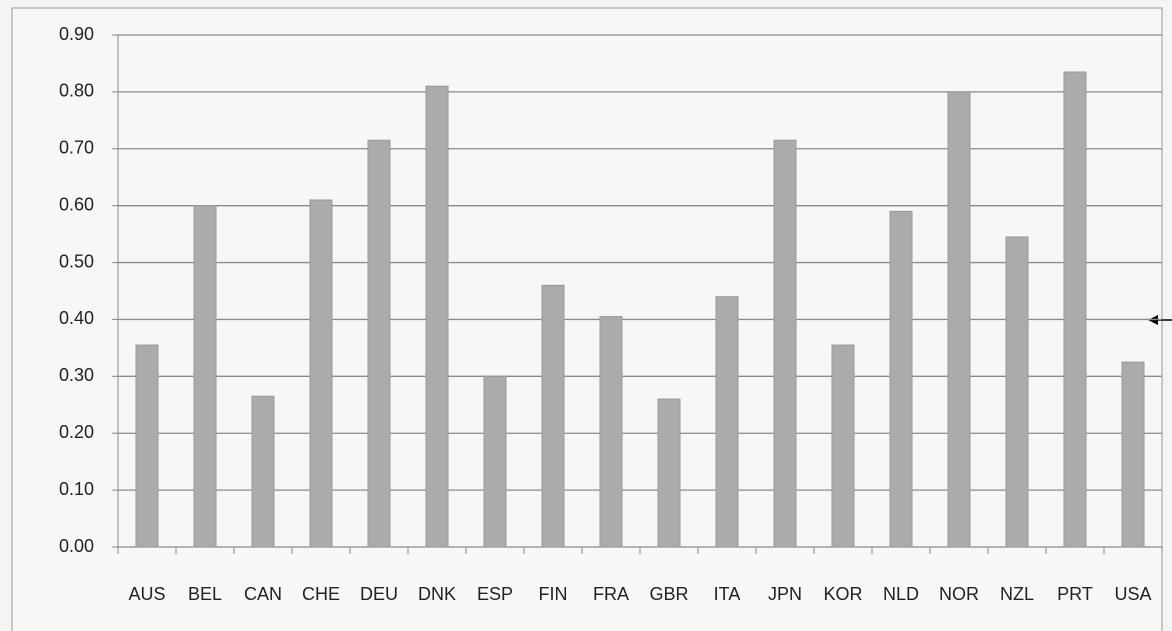 This screenshot has width=1172, height=631. What do you see at coordinates (379, 594) in the screenshot?
I see `x-tick-label: DEU` at bounding box center [379, 594].